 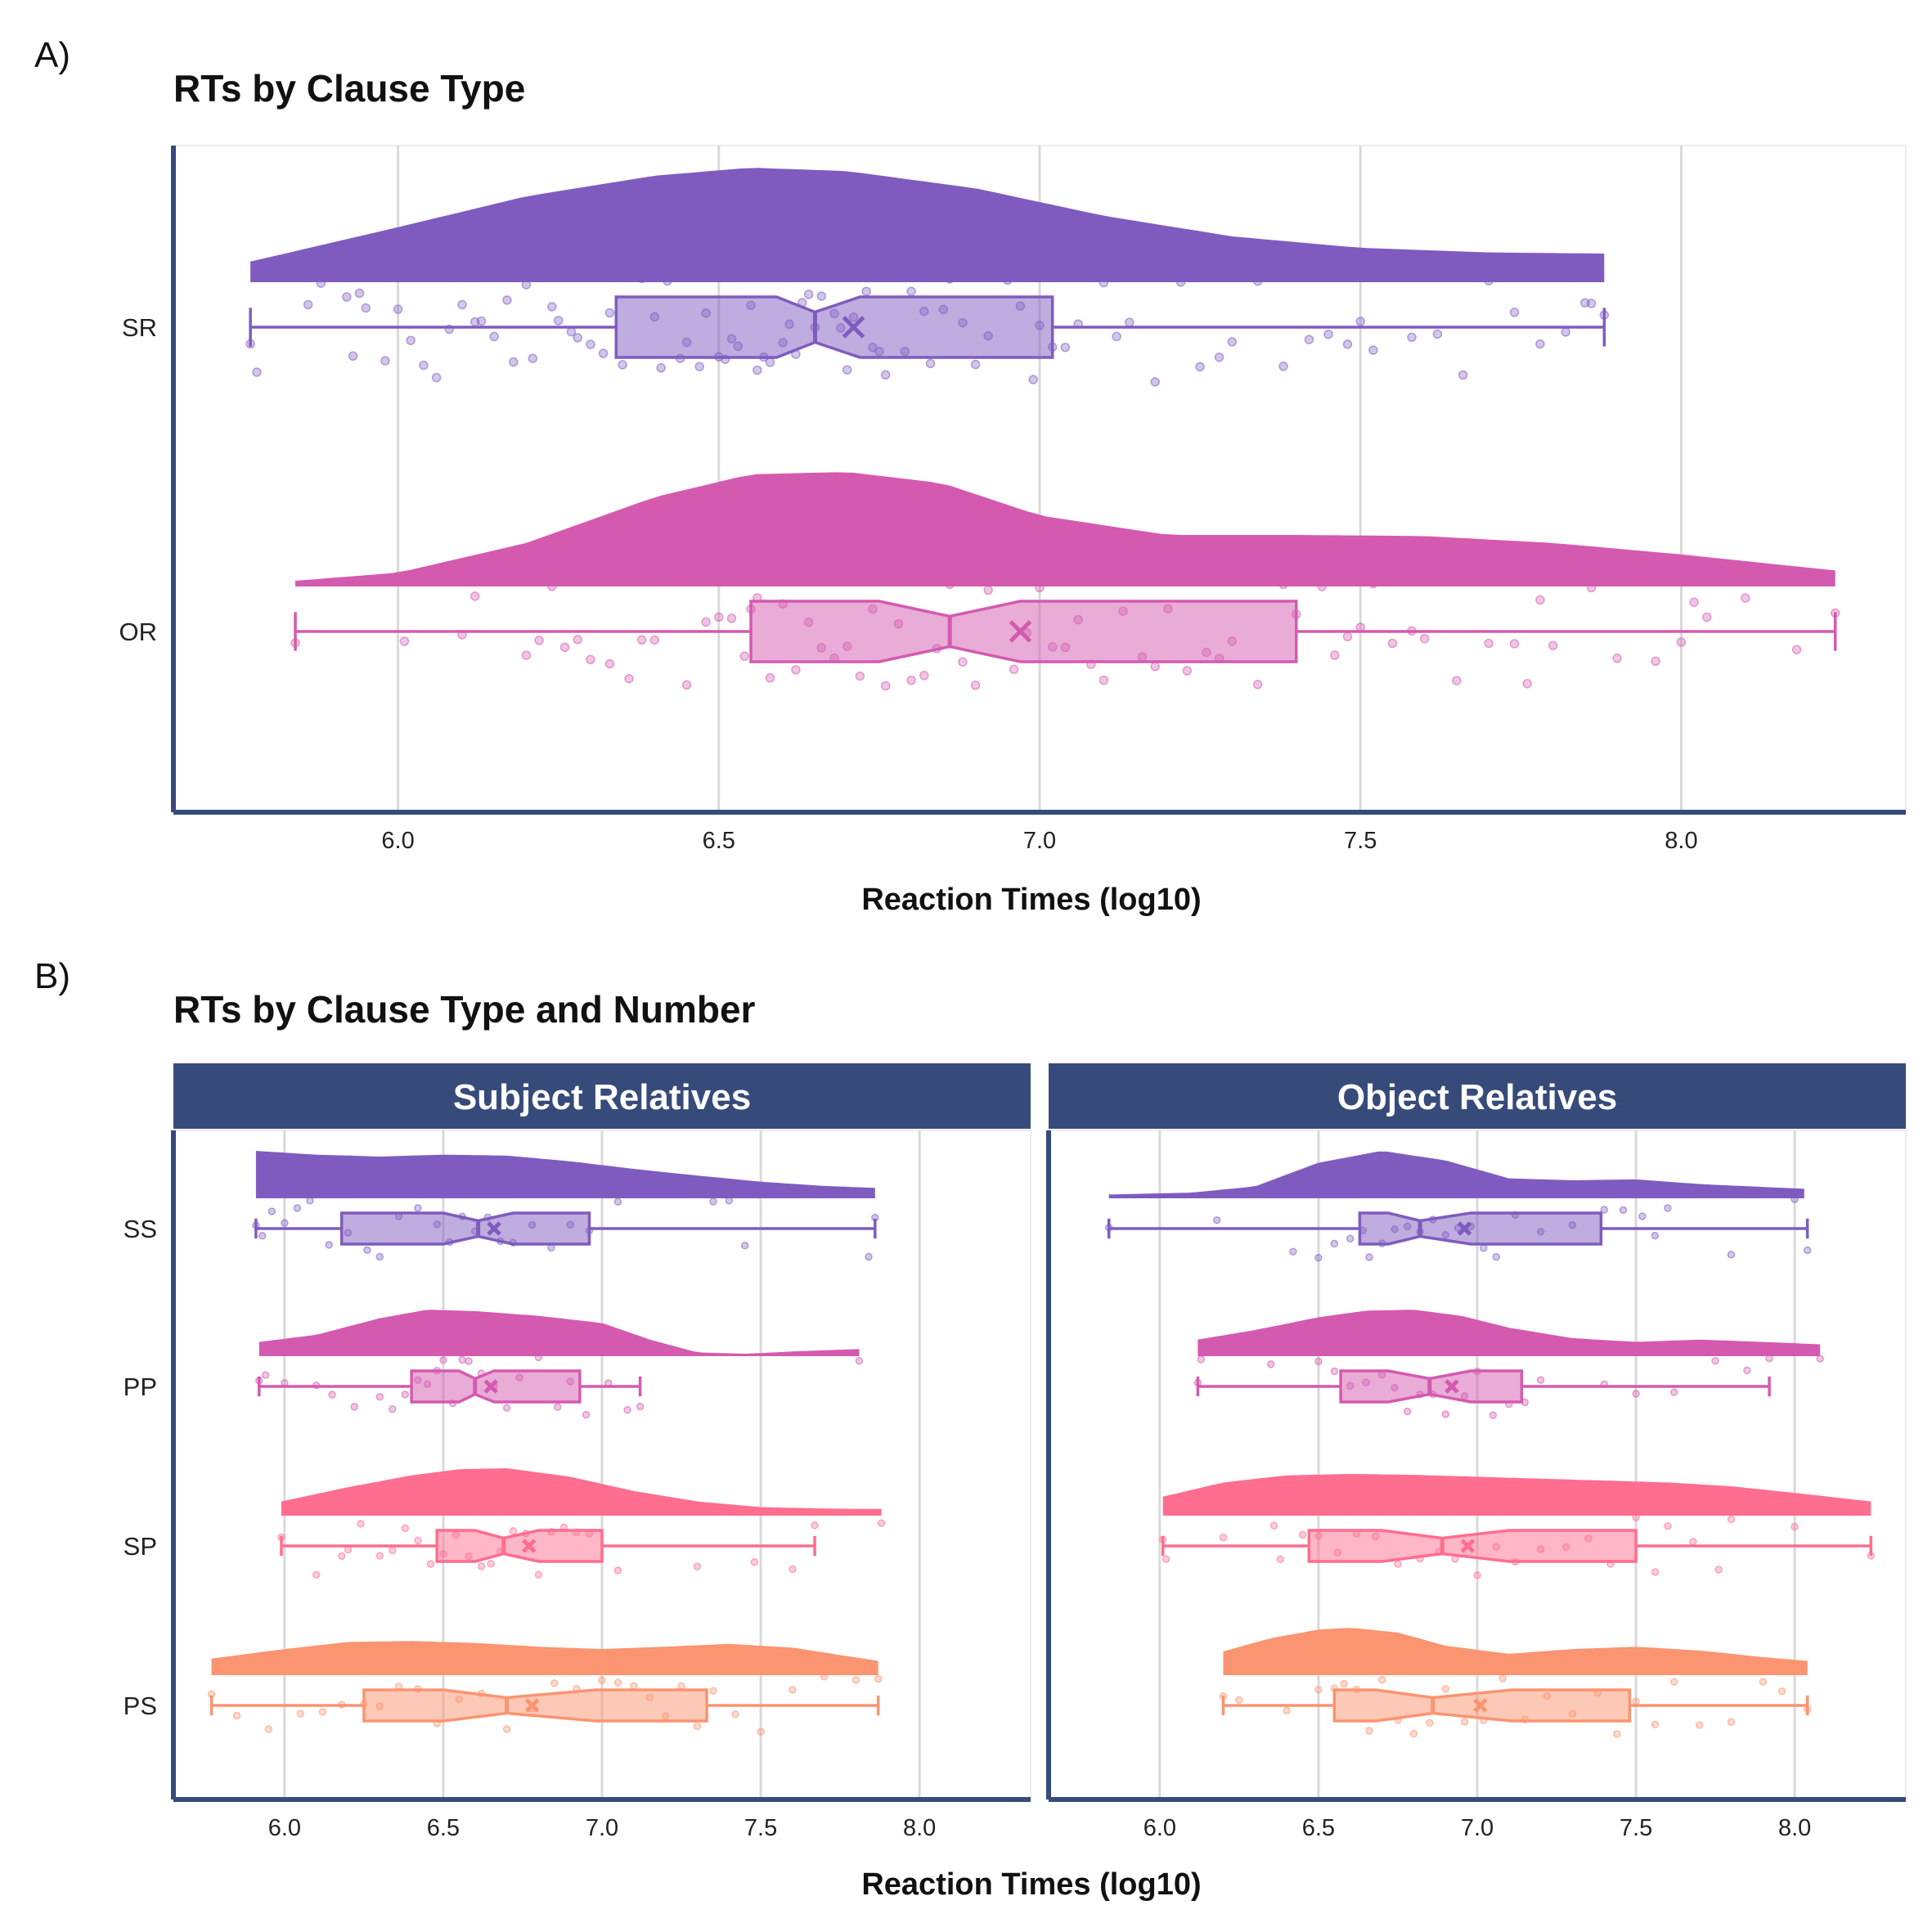 What do you see at coordinates (1481, 1706) in the screenshot?
I see `mean-marker-PS` at bounding box center [1481, 1706].